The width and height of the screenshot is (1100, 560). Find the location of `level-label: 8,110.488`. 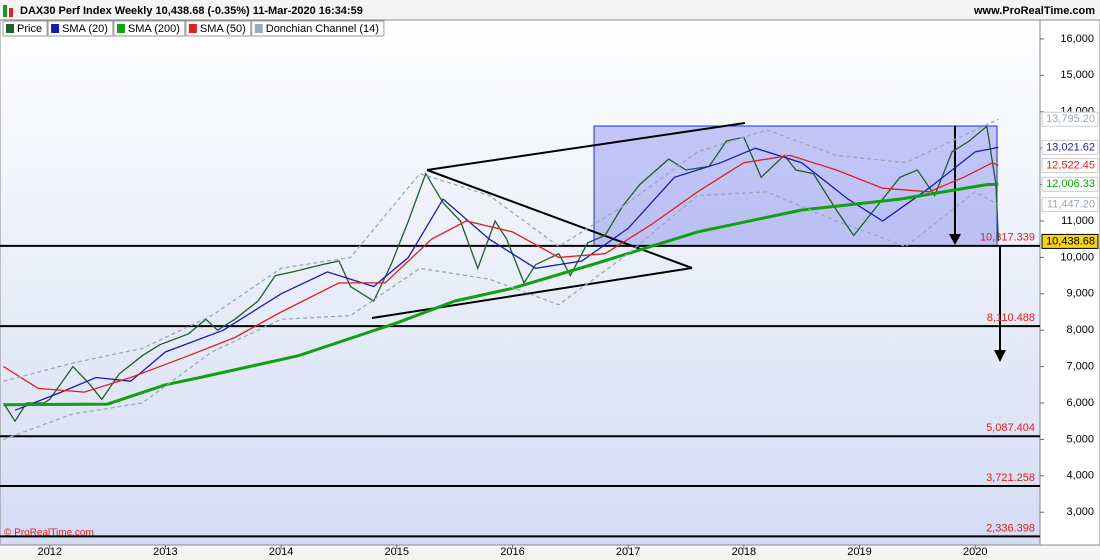

level-label: 8,110.488 is located at coordinates (1011, 318).